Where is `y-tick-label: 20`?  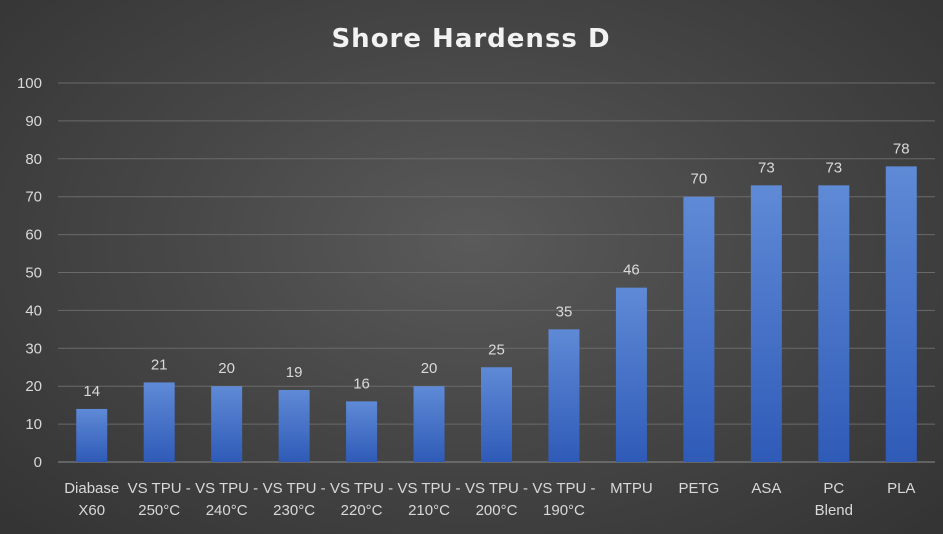
y-tick-label: 20 is located at coordinates (33, 386).